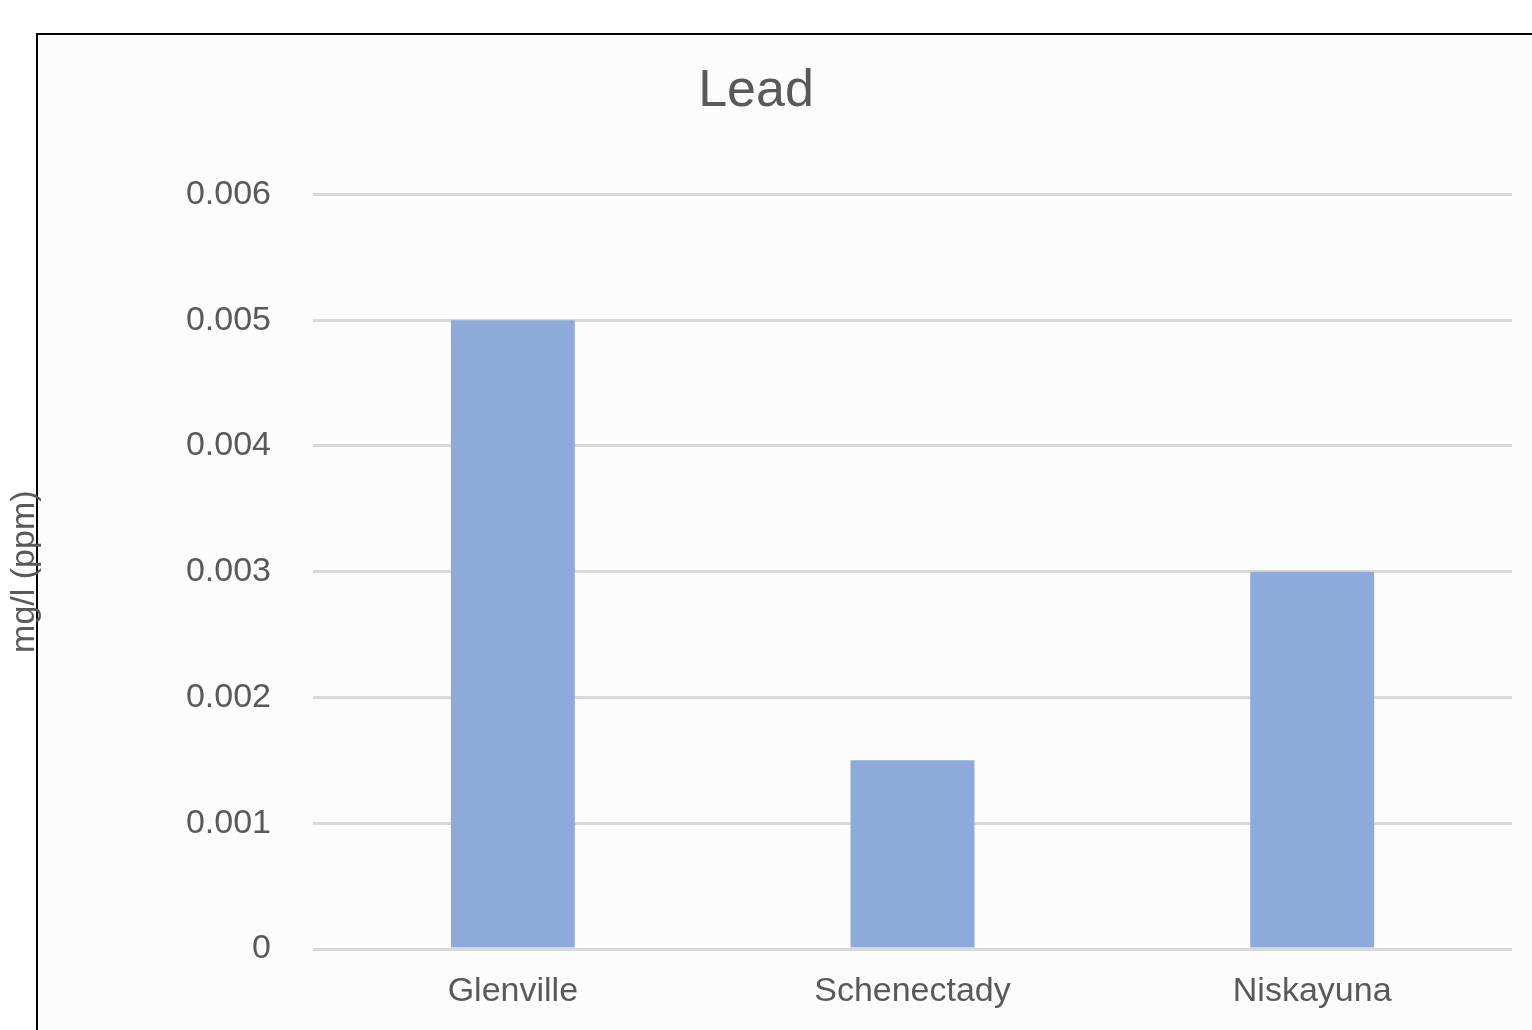  What do you see at coordinates (228, 569) in the screenshot?
I see `y-tick-label: 0.003` at bounding box center [228, 569].